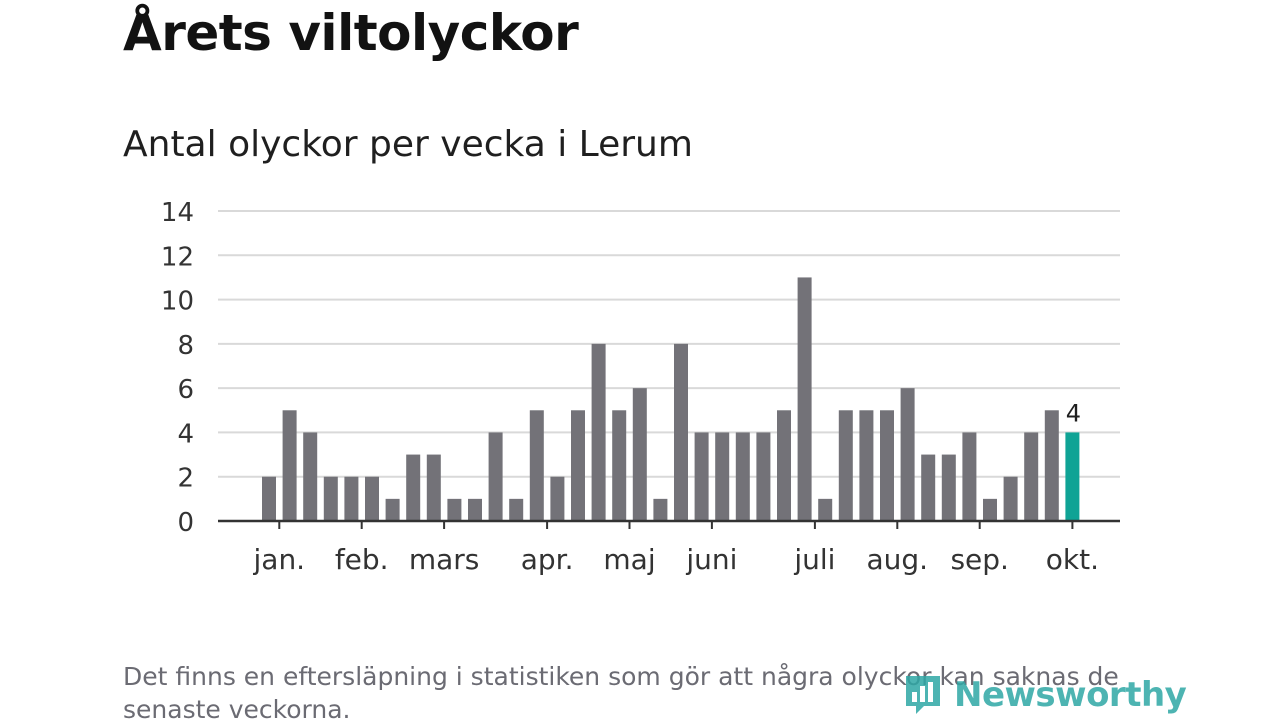 Image resolution: width=1280 pixels, height=726 pixels. What do you see at coordinates (444, 559) in the screenshot?
I see `x-tick-label: mars` at bounding box center [444, 559].